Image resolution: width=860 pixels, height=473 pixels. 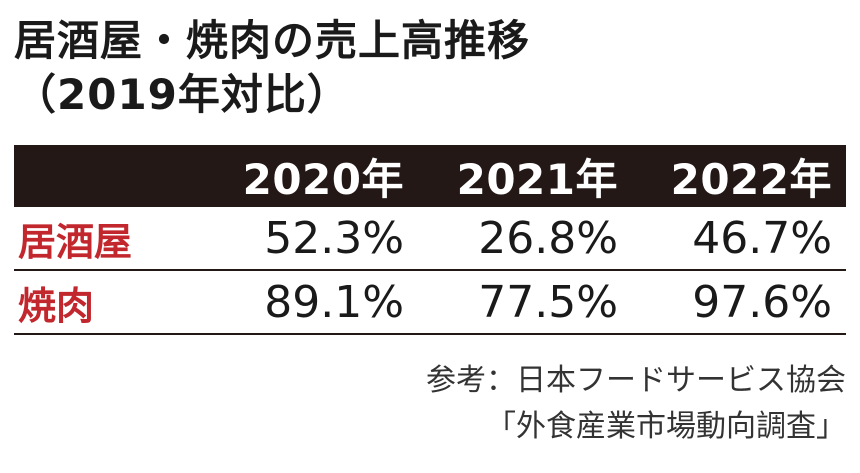 I want to click on source-line2: 「外食産業市場動向調査」, so click(x=666, y=426).